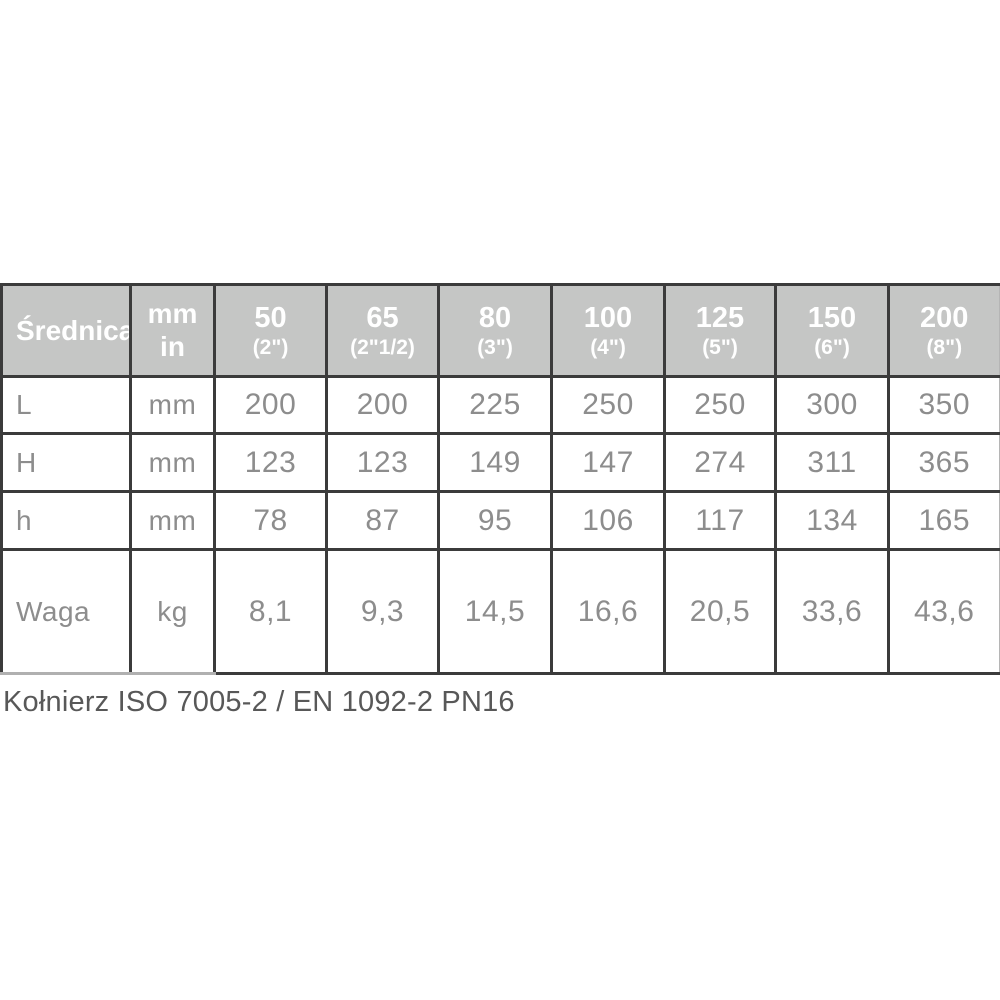 This screenshot has width=1000, height=1000. I want to click on value-cell: 149, so click(495, 462).